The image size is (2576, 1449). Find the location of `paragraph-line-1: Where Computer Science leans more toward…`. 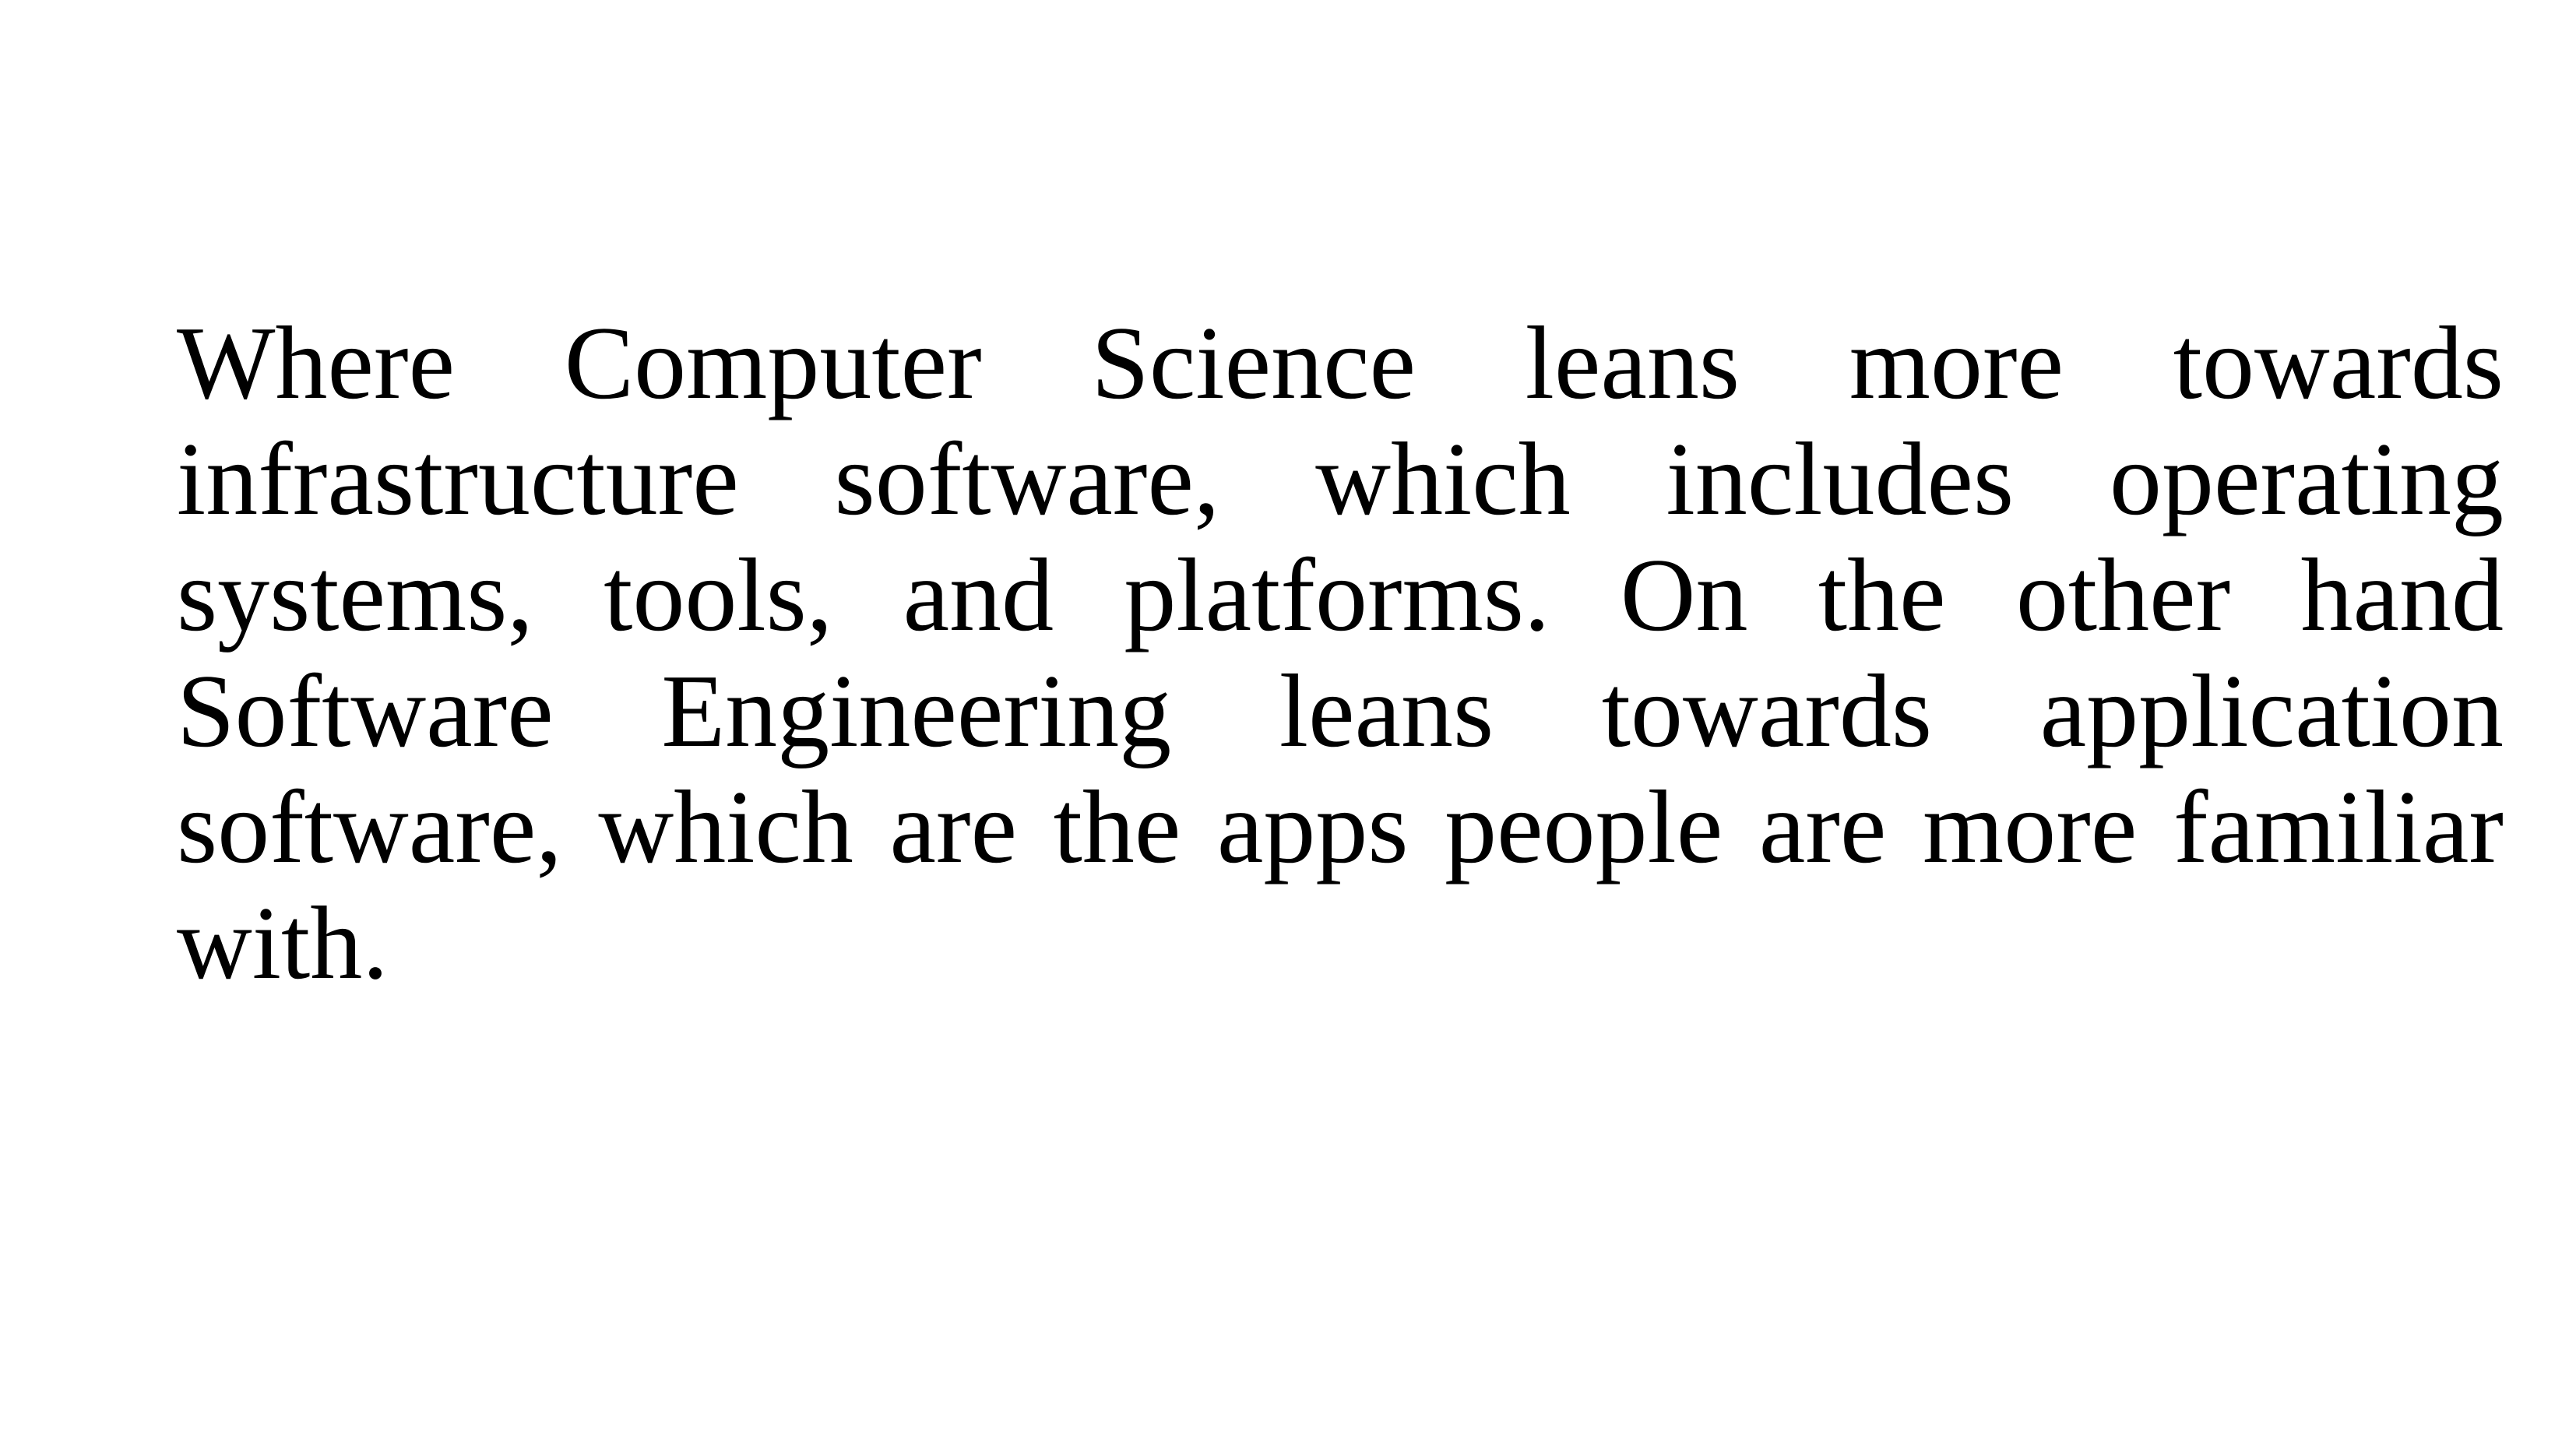

paragraph-line-1: Where Computer Science leans more toward… is located at coordinates (1340, 362).